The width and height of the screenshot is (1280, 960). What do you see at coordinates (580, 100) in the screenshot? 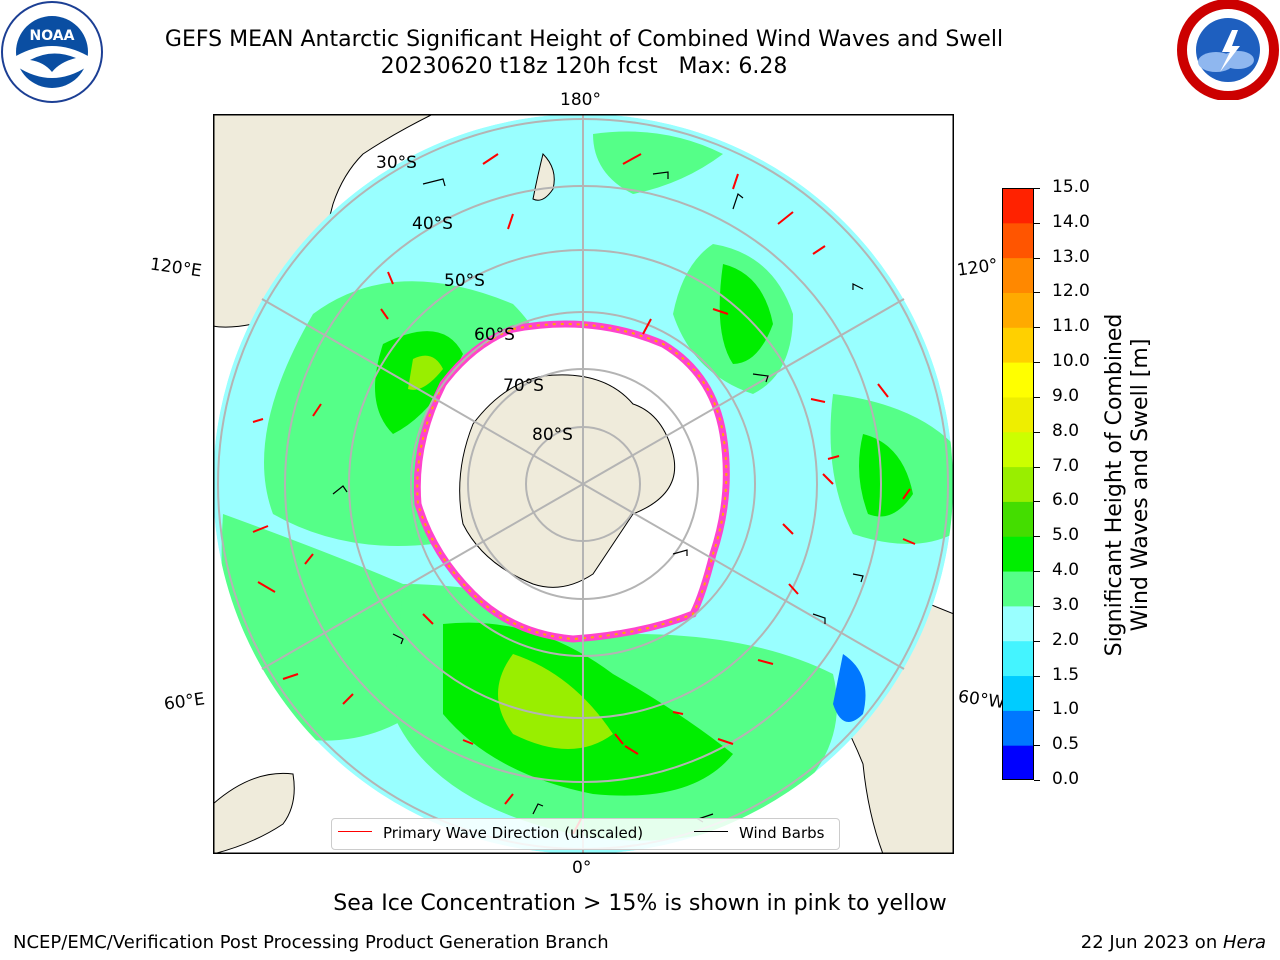
I see `lon-label-180: 180°` at bounding box center [580, 100].